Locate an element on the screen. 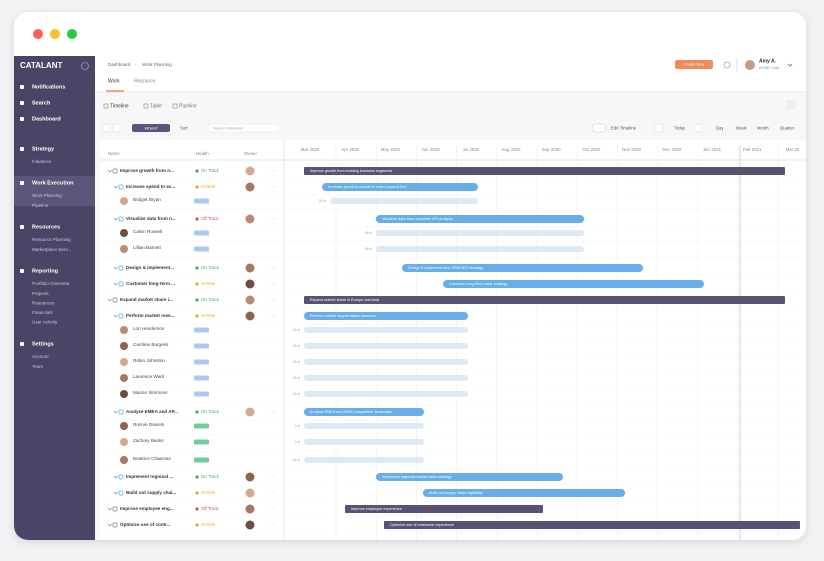 Image resolution: width=824 pixels, height=561 pixels. section-item: Work Planning is located at coordinates (47, 195).